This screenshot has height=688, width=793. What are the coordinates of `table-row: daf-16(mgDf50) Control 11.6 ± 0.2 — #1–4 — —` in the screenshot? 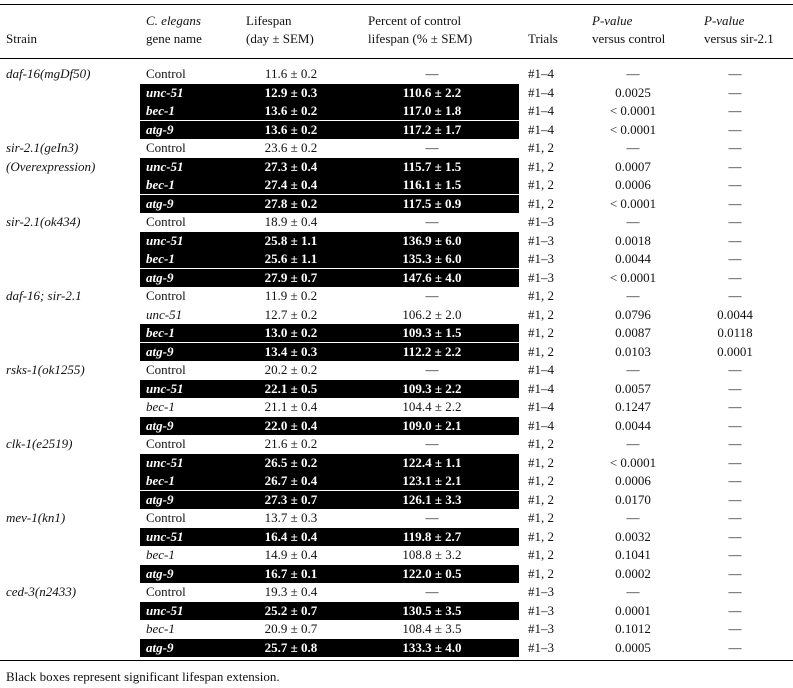 It's located at (396, 74).